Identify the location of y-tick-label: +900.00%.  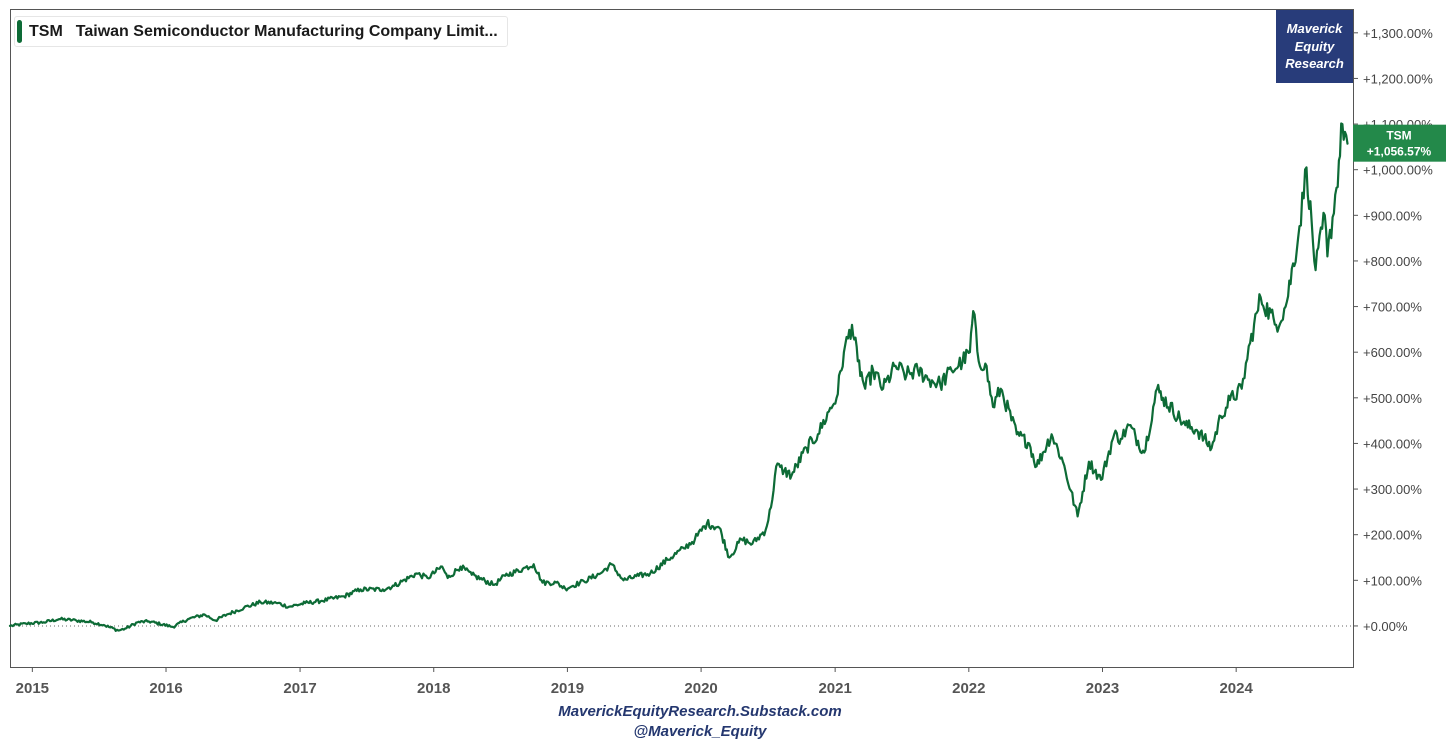
(1392, 215).